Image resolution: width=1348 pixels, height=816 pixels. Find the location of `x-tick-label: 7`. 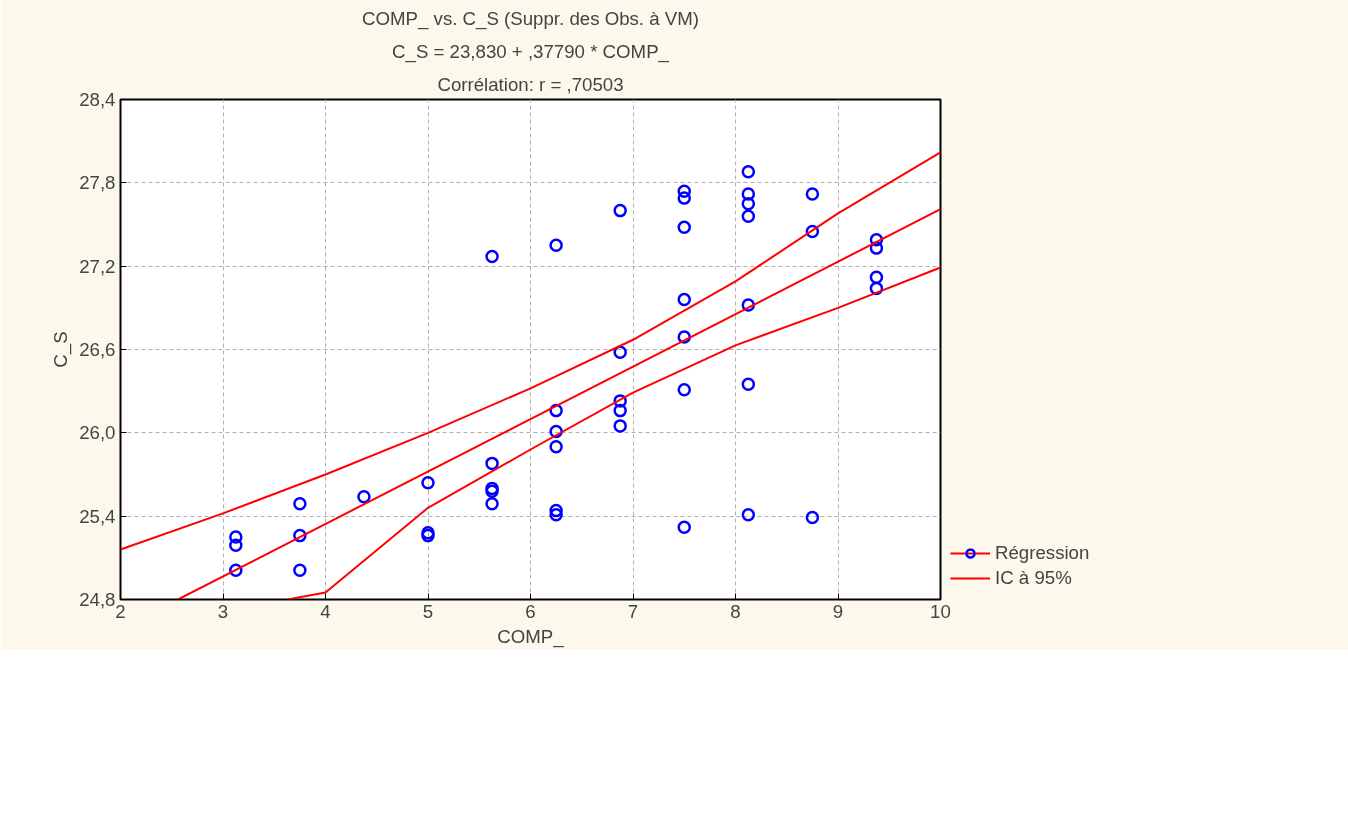

x-tick-label: 7 is located at coordinates (633, 611).